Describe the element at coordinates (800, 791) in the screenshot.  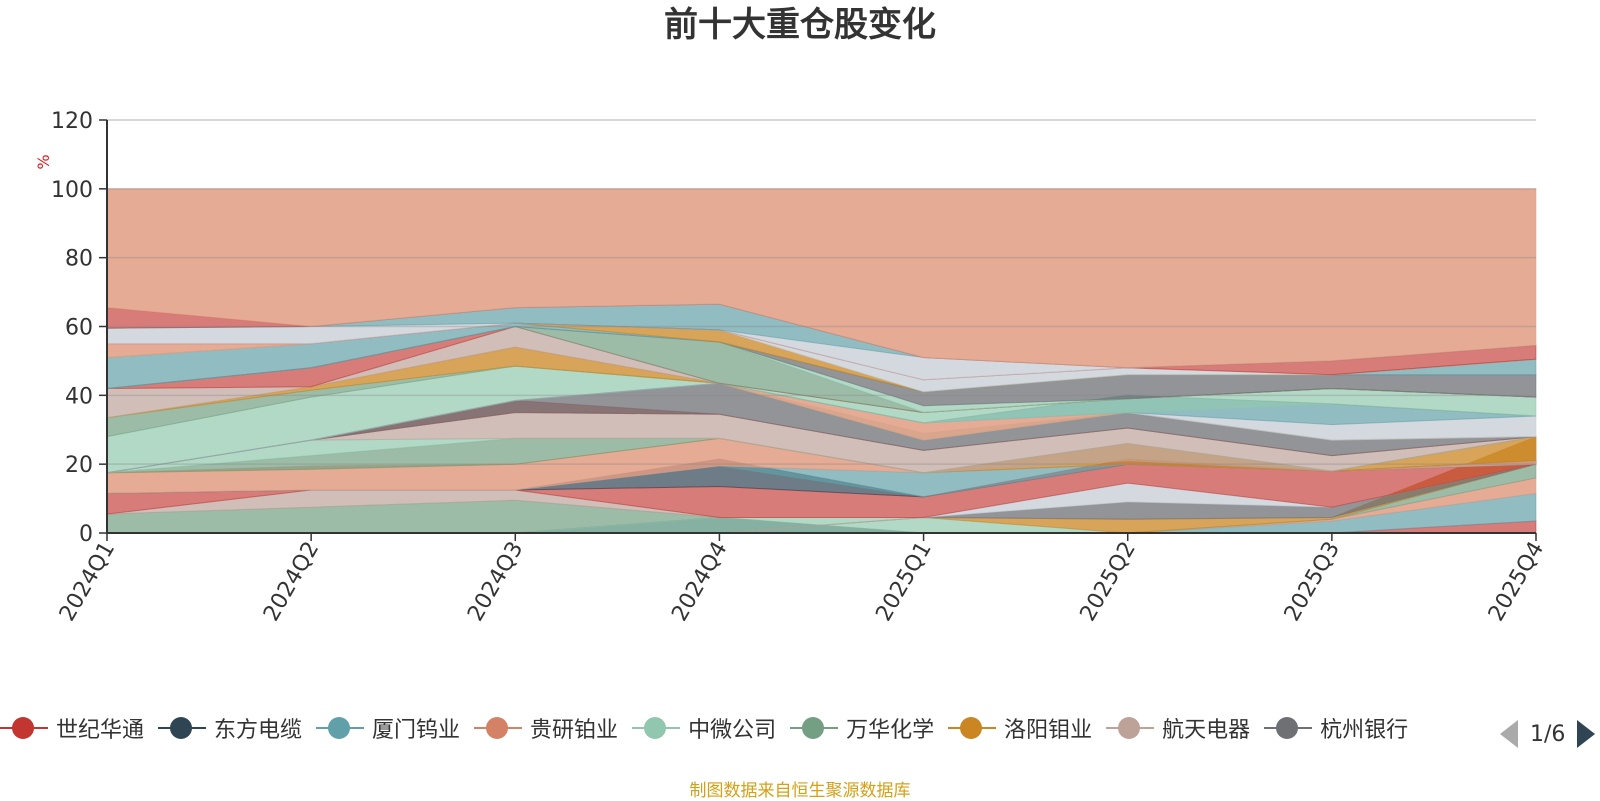
I see `source-note: 制图数据来自恒生聚源数据库` at that location.